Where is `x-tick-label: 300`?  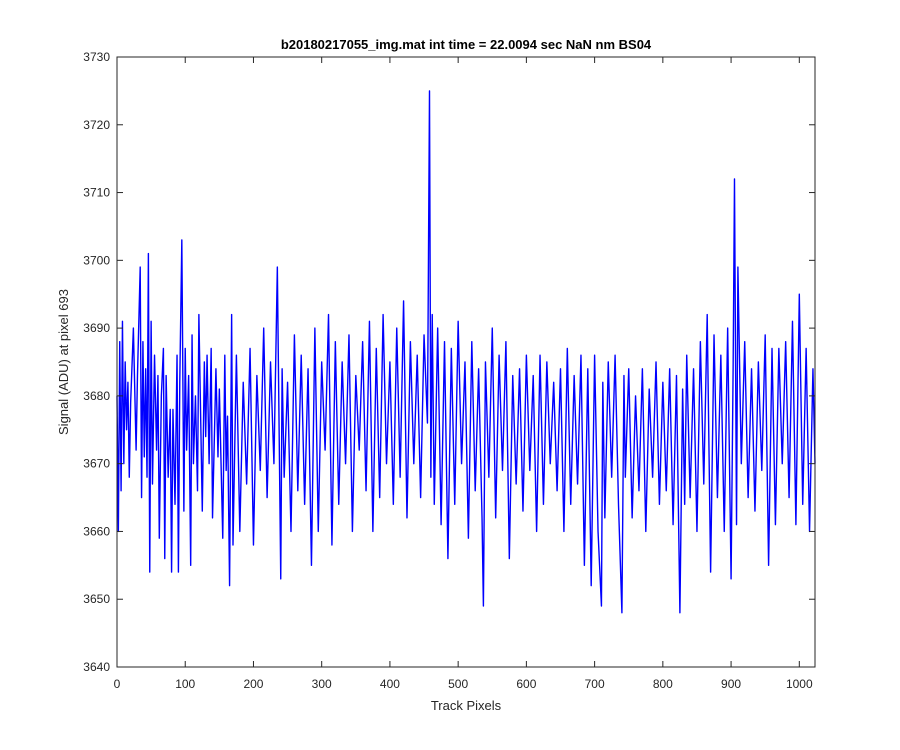
x-tick-label: 300 is located at coordinates (322, 684).